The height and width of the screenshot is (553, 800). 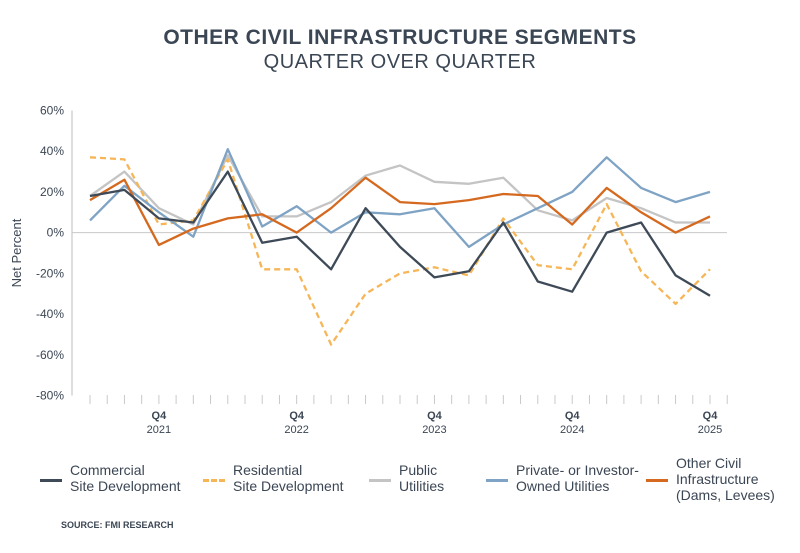 What do you see at coordinates (50, 314) in the screenshot?
I see `y-tick-label: -40%` at bounding box center [50, 314].